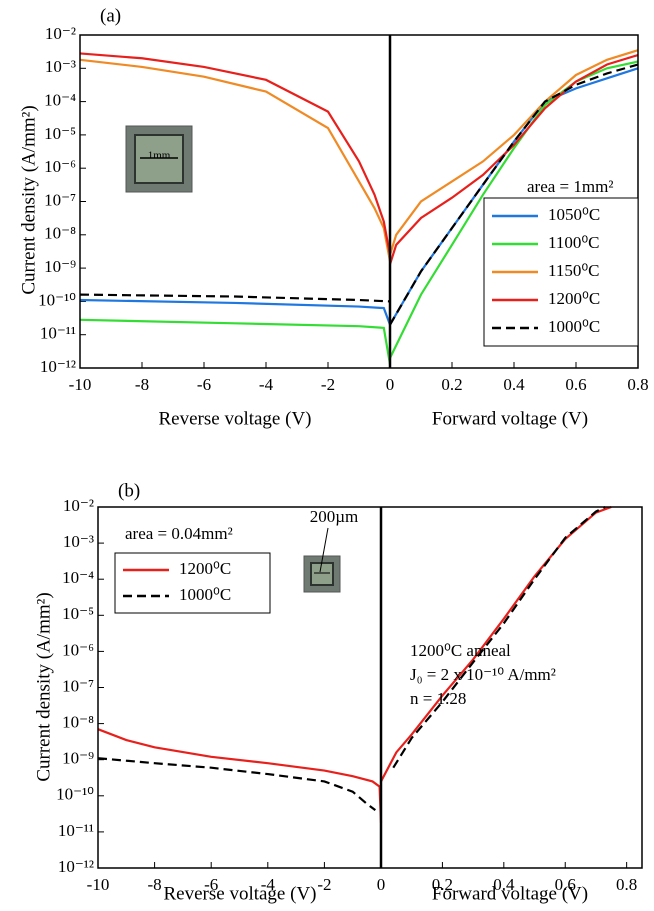  I want to click on fit-note: 1200⁰C anneal, so click(460, 650).